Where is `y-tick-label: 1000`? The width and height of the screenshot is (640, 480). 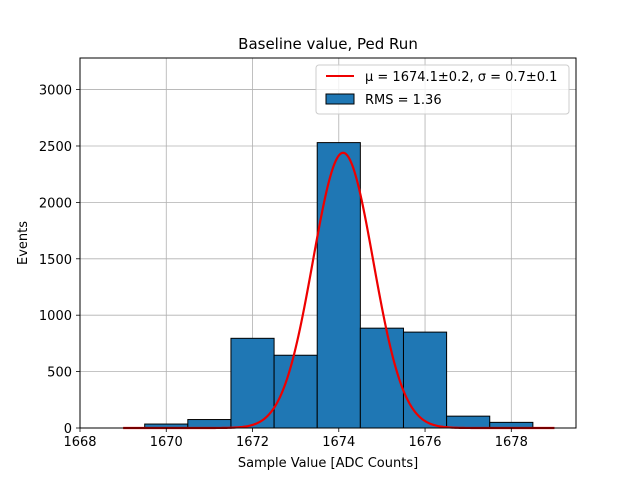 y-tick-label: 1000 is located at coordinates (55, 316).